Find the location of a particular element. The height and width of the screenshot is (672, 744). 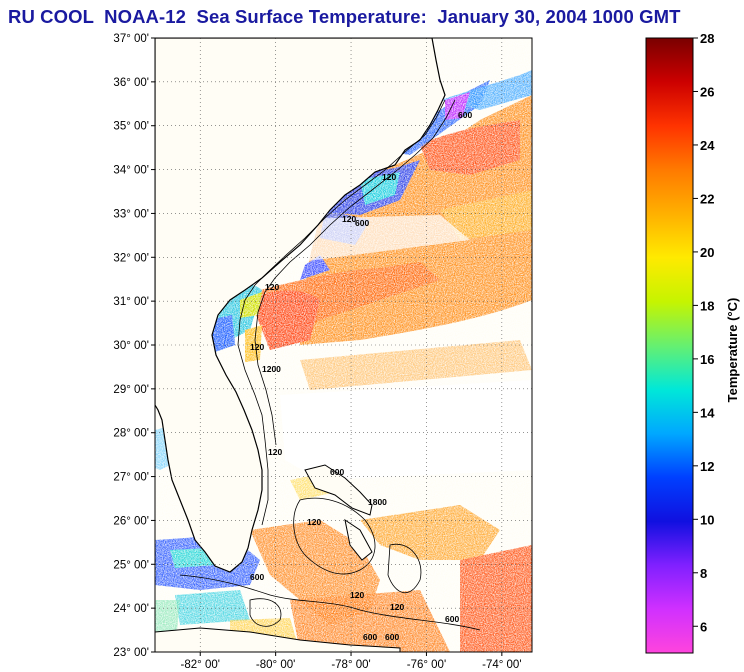

lat-tick-label: 37° 00' is located at coordinates (131, 39).